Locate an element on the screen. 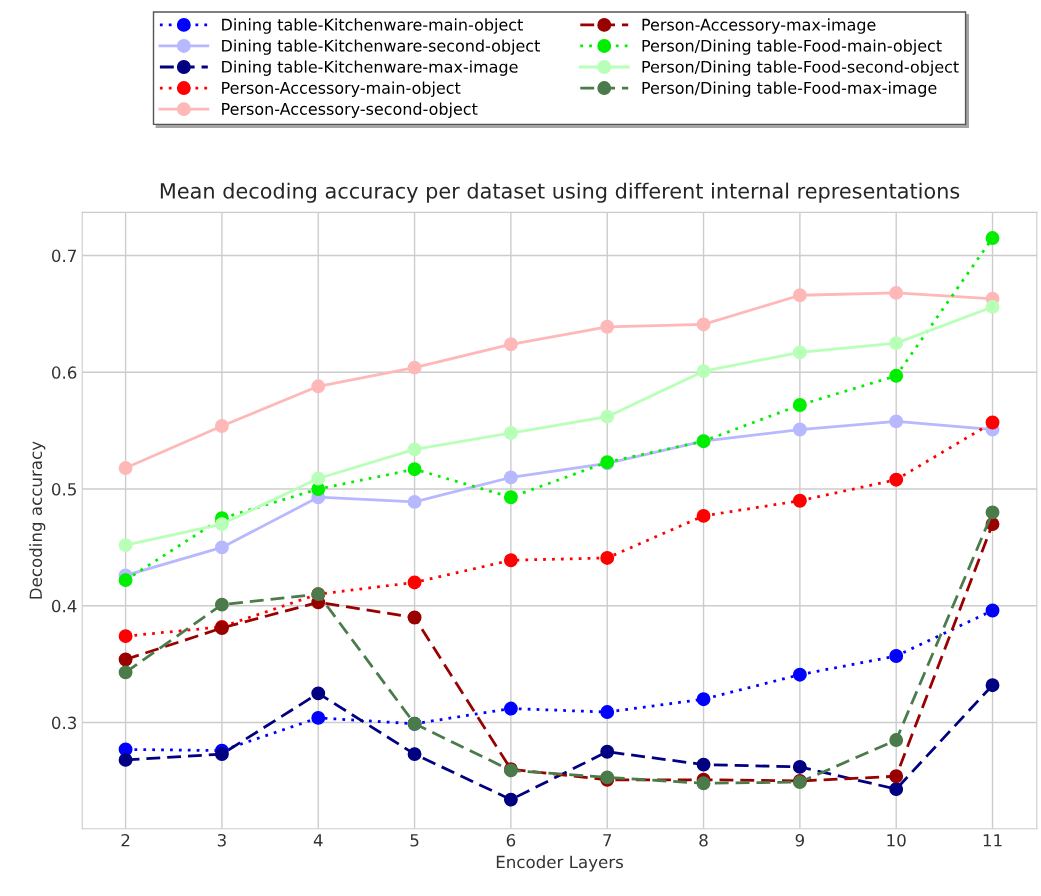  x-tick-label: 9 is located at coordinates (799, 840).